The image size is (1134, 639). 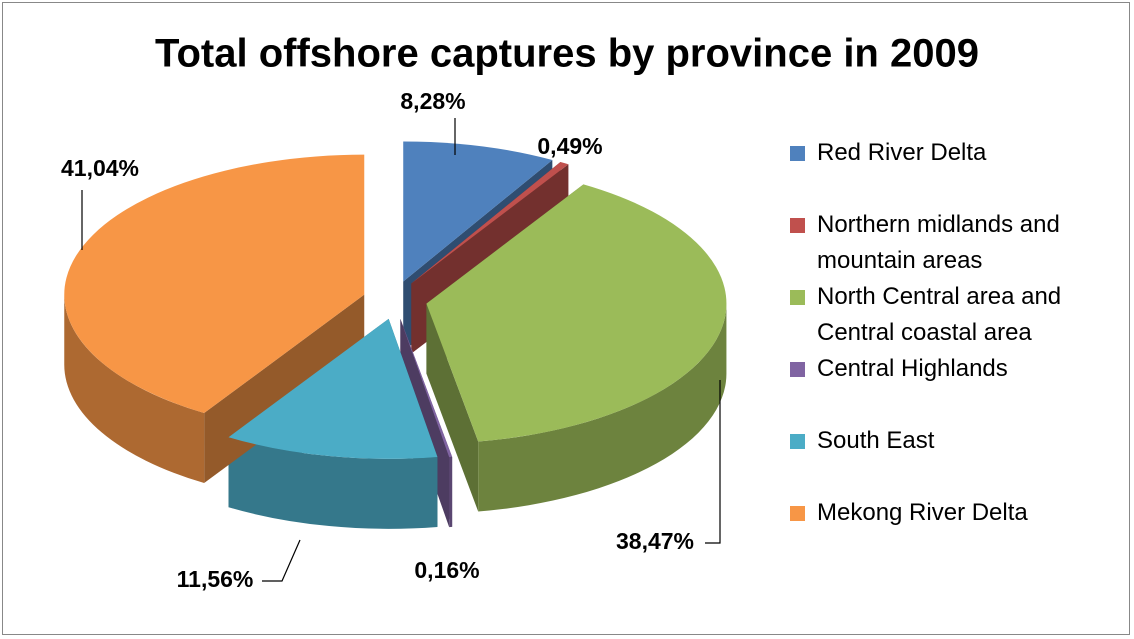 I want to click on legend-item: Northern midlands and mountain areas, so click(x=950, y=243).